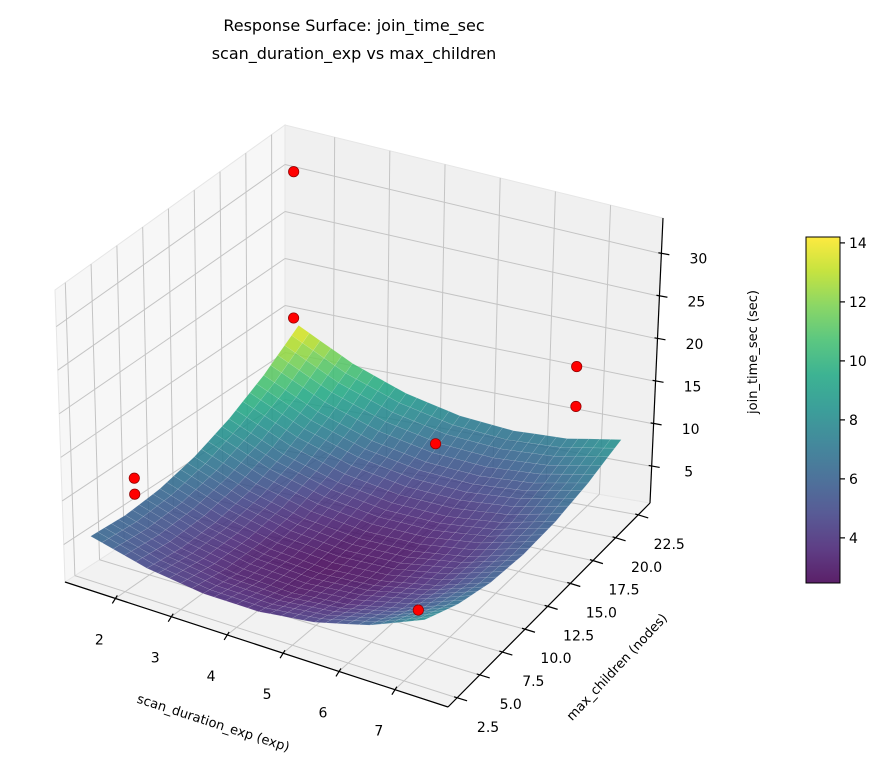 The image size is (896, 765). What do you see at coordinates (853, 539) in the screenshot?
I see `colorbar-tick-label: 4` at bounding box center [853, 539].